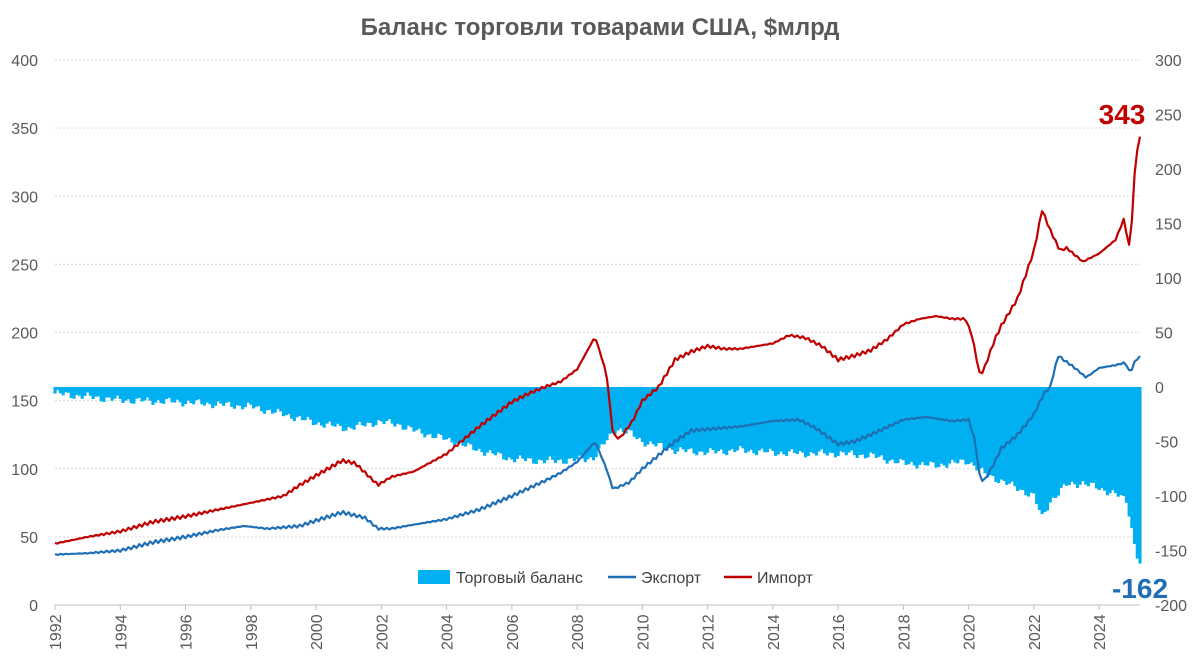 This screenshot has height=664, width=1200. What do you see at coordinates (839, 632) in the screenshot?
I see `x-axis-tick-label: 2016` at bounding box center [839, 632].